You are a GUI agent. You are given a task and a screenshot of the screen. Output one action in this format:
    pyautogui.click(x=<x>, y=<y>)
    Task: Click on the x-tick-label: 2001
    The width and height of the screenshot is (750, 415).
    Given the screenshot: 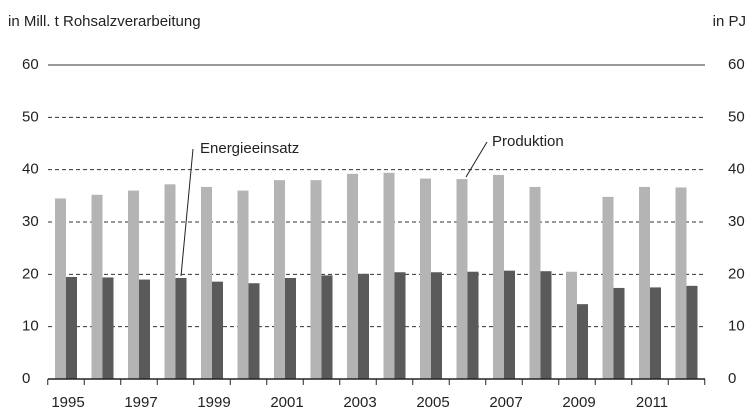 What is the action you would take?
    pyautogui.click(x=286, y=402)
    